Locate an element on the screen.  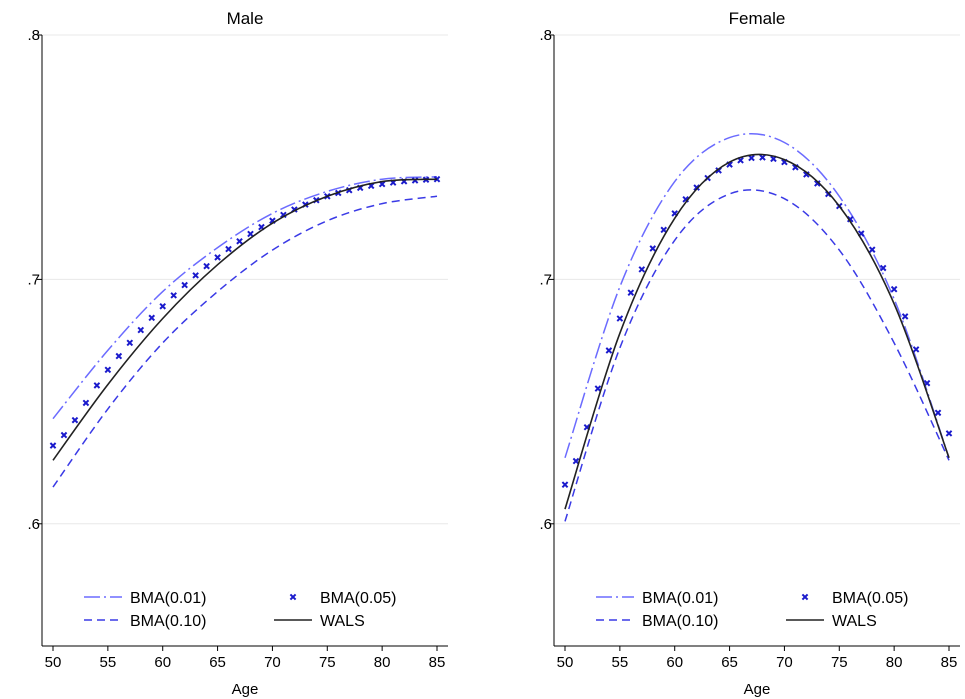
series-line is located at coordinates (245, 298).